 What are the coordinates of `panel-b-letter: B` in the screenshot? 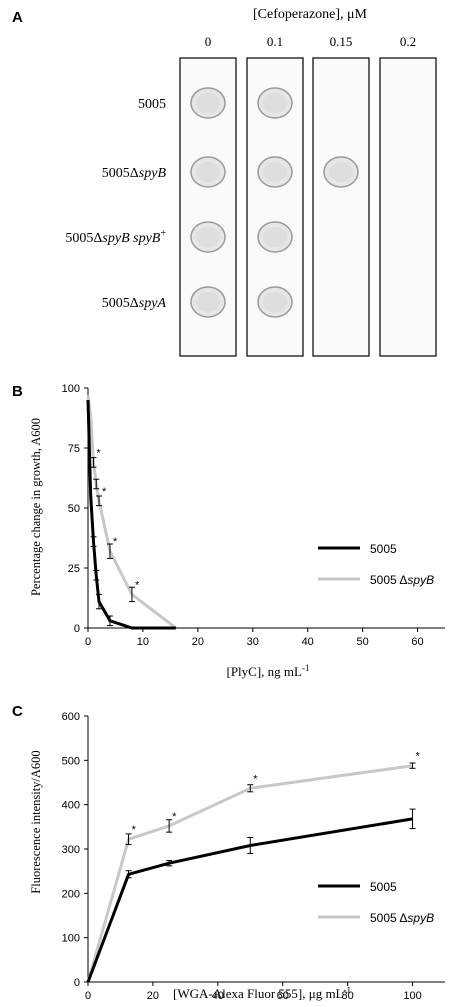 It's located at (17, 391).